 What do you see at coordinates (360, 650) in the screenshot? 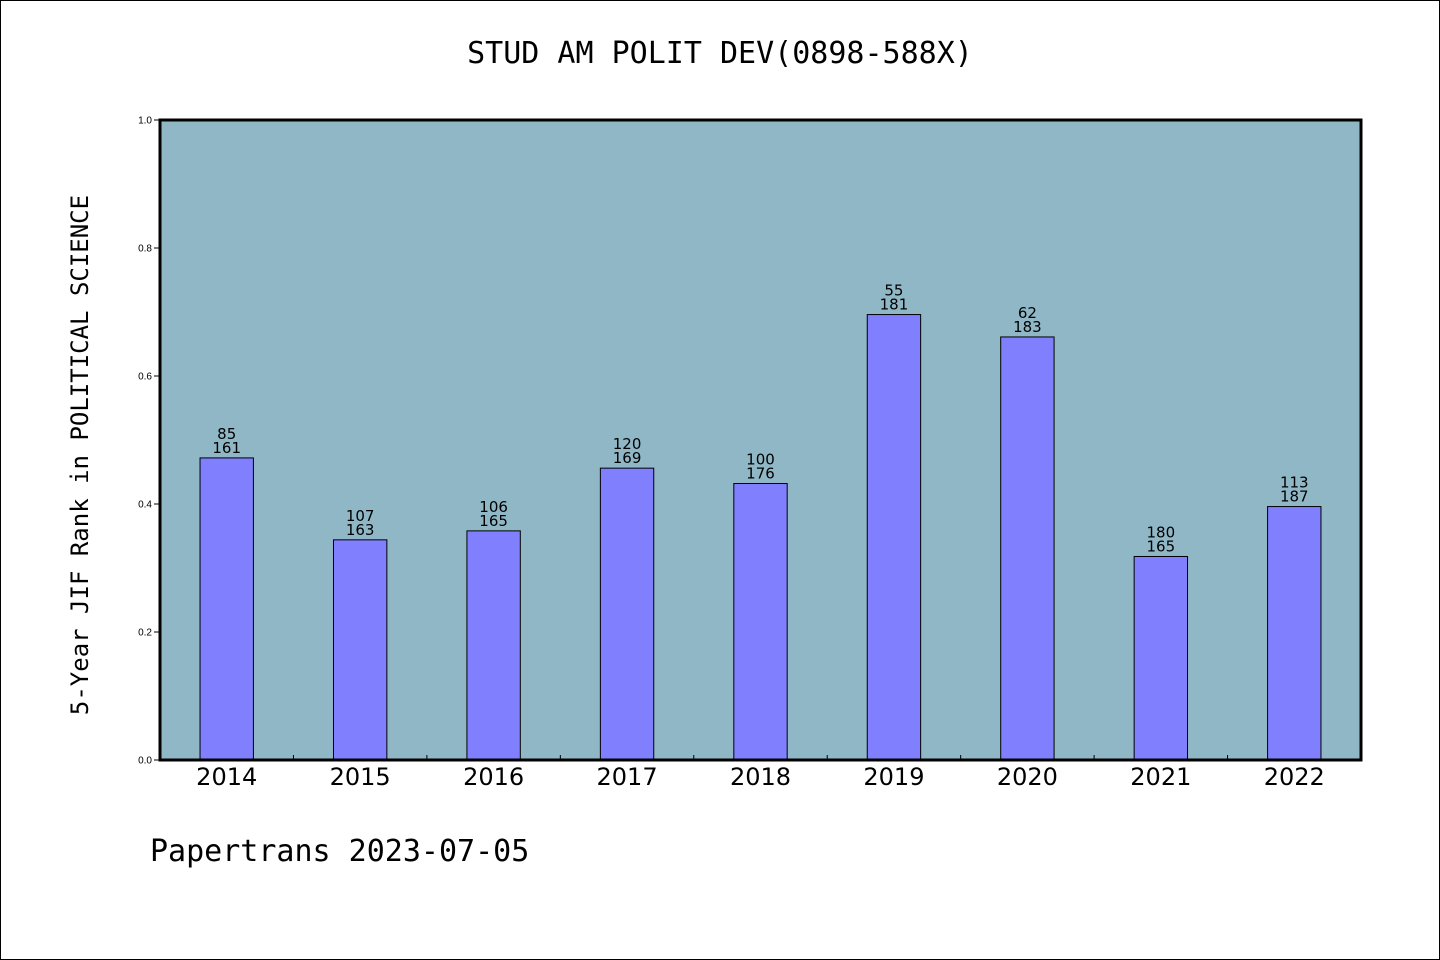
I see `bar-2015` at bounding box center [360, 650].